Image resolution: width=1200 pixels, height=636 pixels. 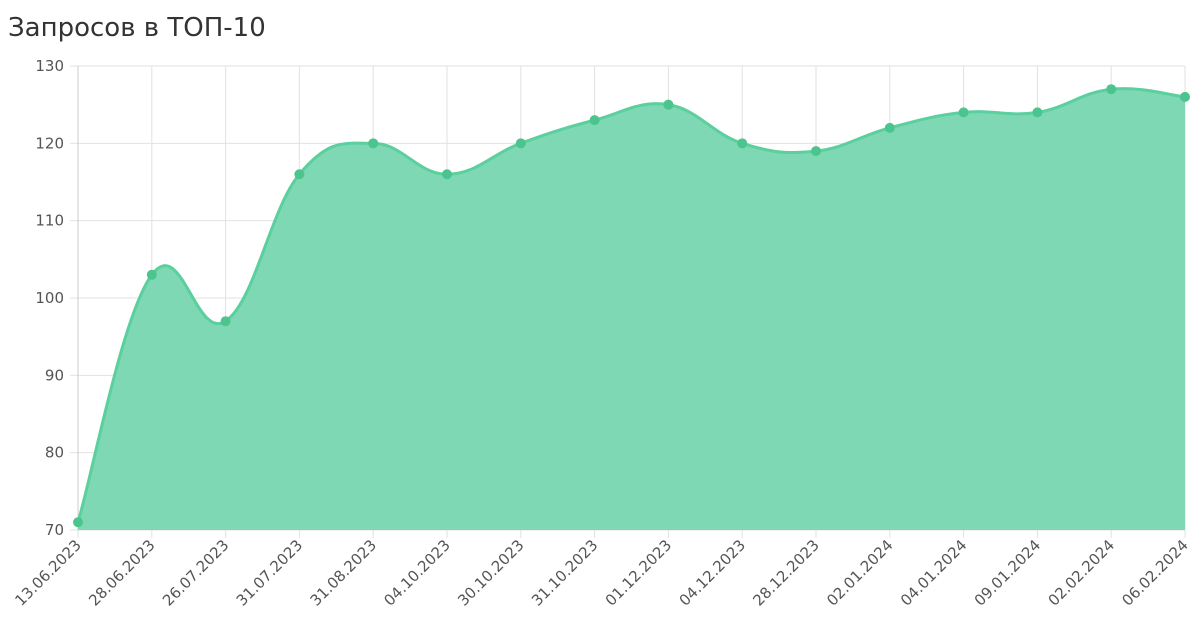 What do you see at coordinates (490, 572) in the screenshot?
I see `x-tick-label: 30.10.2023` at bounding box center [490, 572].